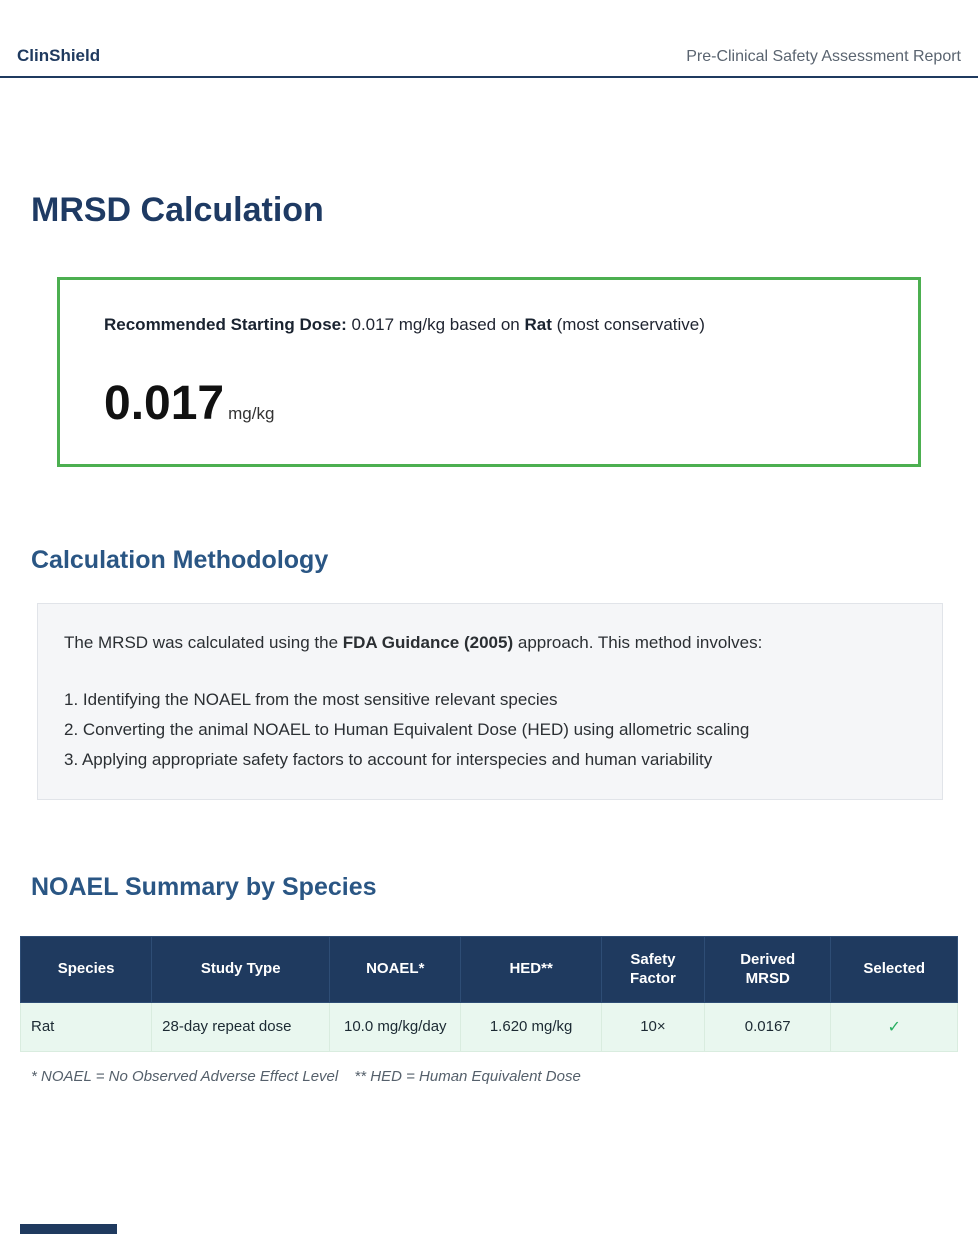  What do you see at coordinates (630, 324) in the screenshot?
I see `recommended-dose-qualifier: (most conservative)` at bounding box center [630, 324].